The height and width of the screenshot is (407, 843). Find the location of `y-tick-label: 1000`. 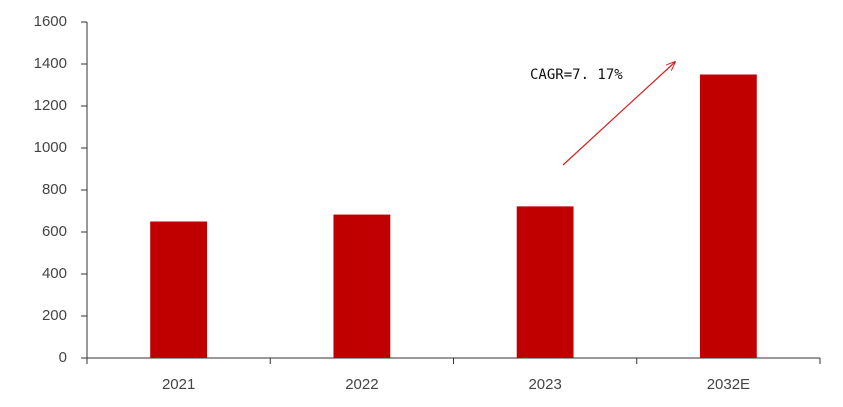

y-tick-label: 1000 is located at coordinates (50, 147).